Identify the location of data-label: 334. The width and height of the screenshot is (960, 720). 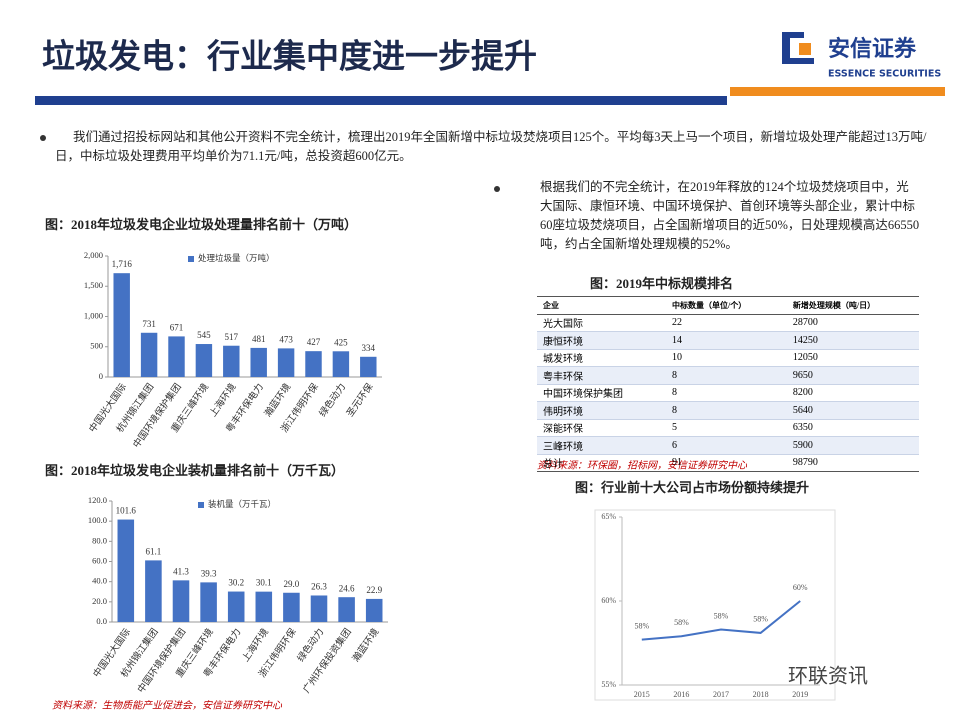
(369, 348).